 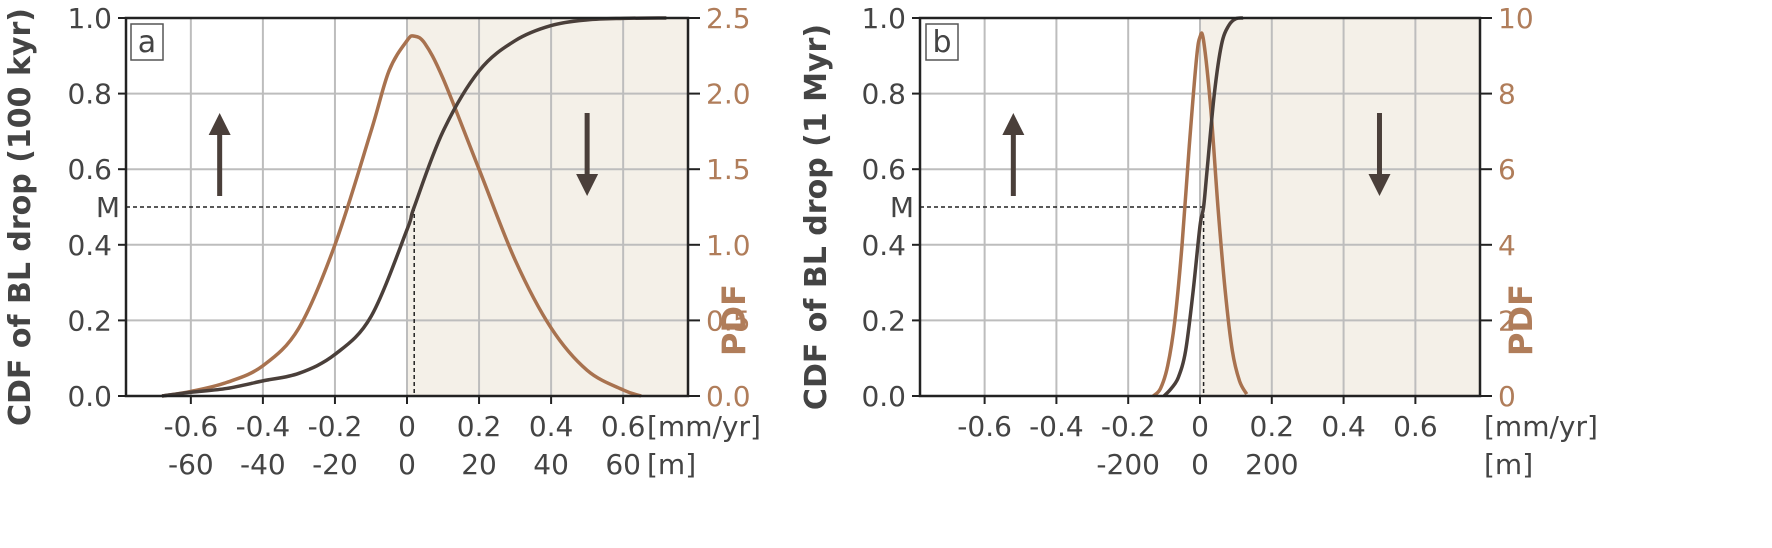 I want to click on panel-a-arrow-down-head, so click(x=587, y=185).